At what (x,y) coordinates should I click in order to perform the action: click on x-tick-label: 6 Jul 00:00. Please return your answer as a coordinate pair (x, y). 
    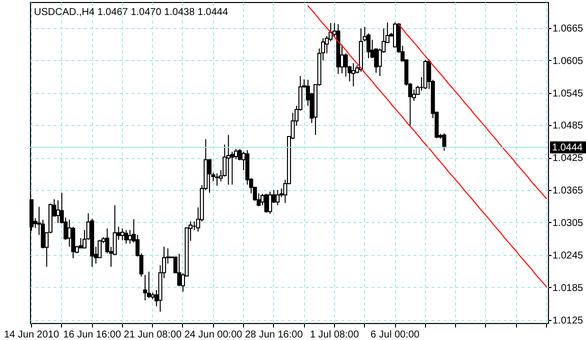
    Looking at the image, I should click on (395, 335).